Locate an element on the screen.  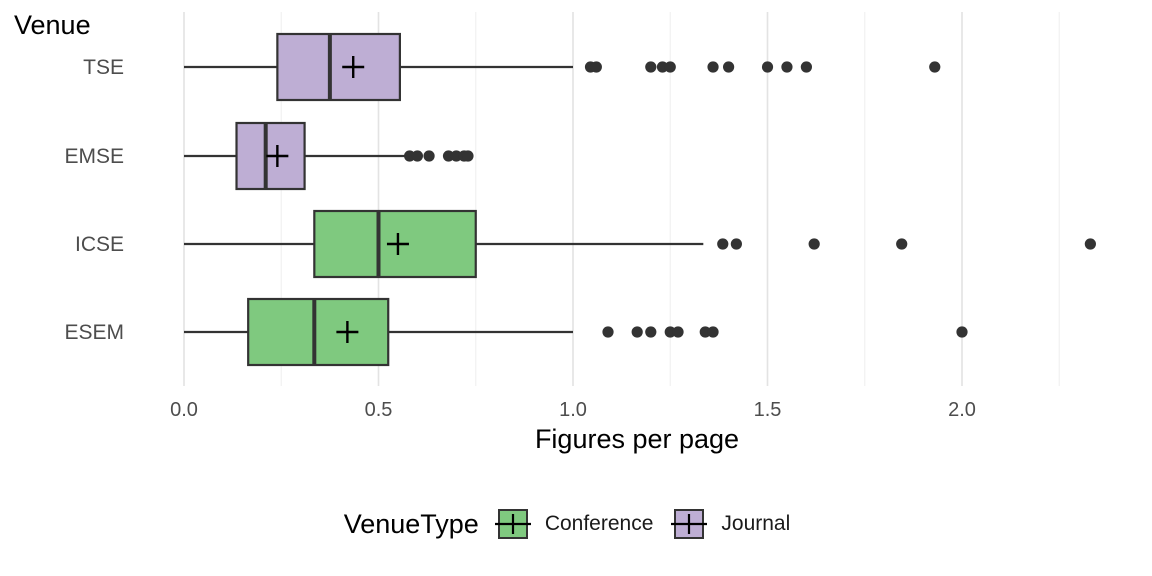
y-tick-label: ESEM is located at coordinates (94, 332).